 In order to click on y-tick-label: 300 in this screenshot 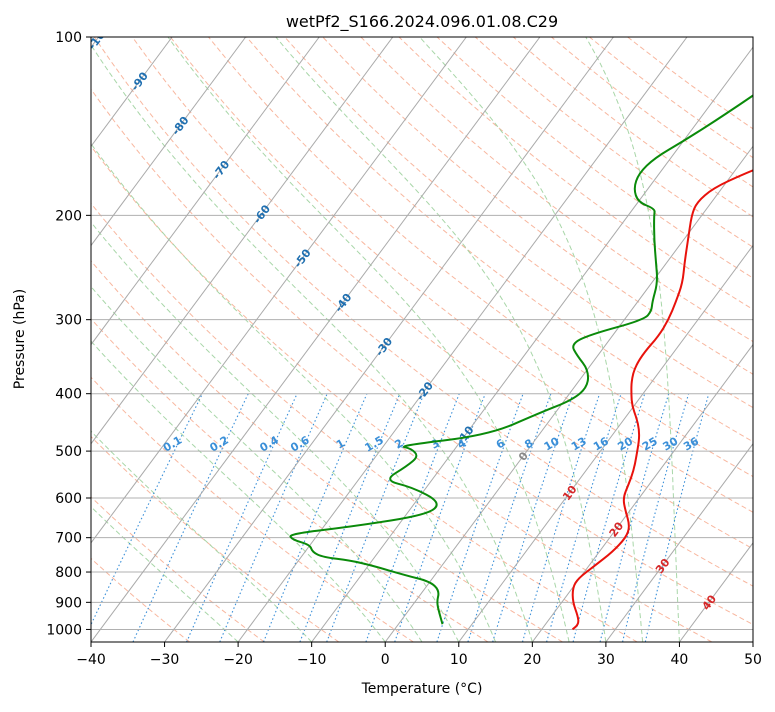, I will do `click(68, 321)`.